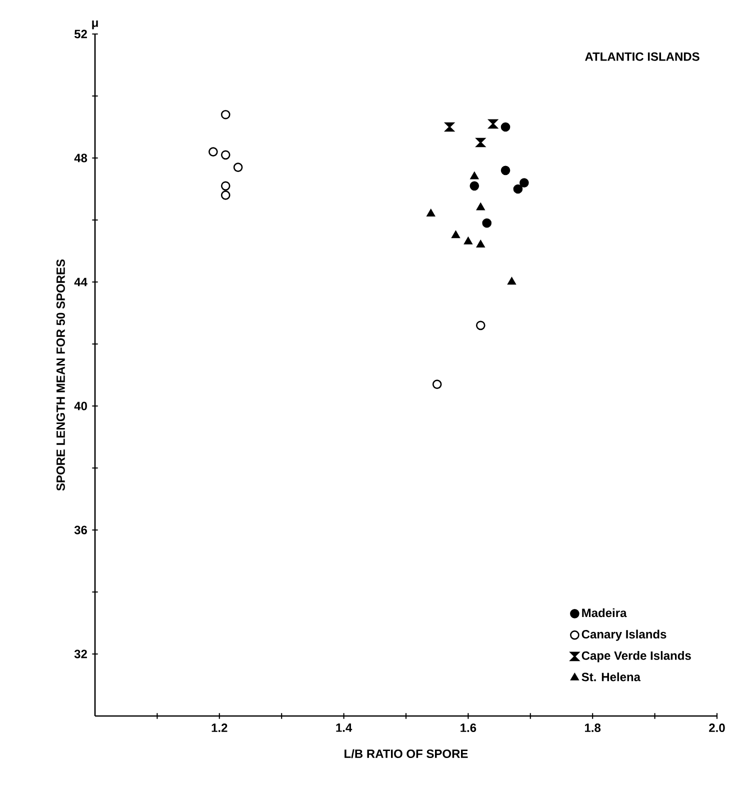 Image resolution: width=739 pixels, height=790 pixels. Describe the element at coordinates (406, 753) in the screenshot. I see `x-axis-title: L/B RATIO OF SPORE` at that location.